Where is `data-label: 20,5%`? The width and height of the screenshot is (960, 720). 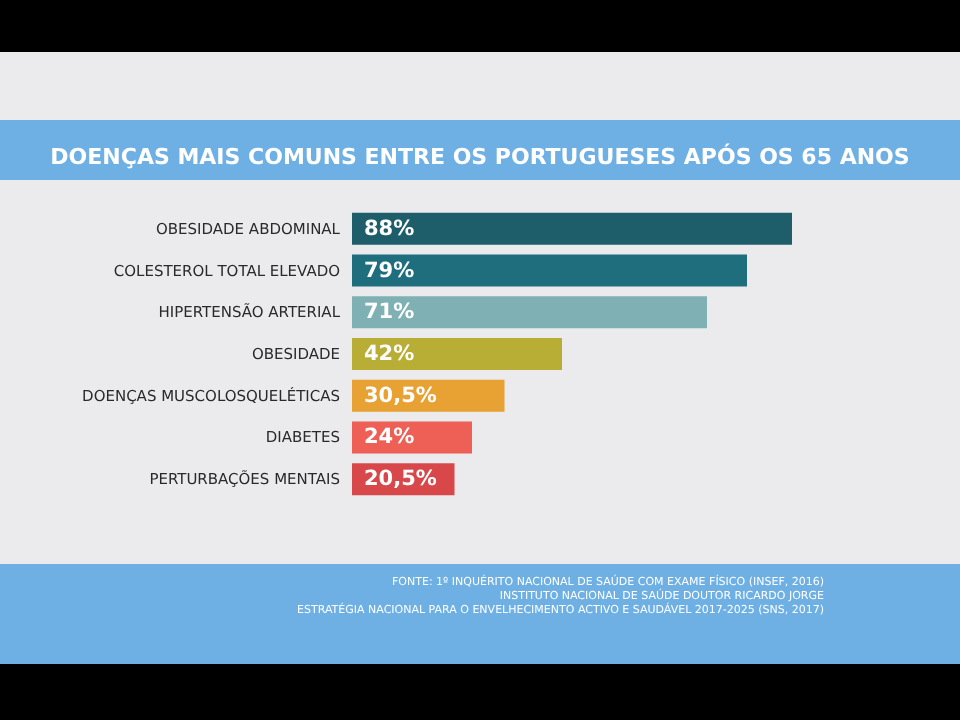 data-label: 20,5% is located at coordinates (401, 479).